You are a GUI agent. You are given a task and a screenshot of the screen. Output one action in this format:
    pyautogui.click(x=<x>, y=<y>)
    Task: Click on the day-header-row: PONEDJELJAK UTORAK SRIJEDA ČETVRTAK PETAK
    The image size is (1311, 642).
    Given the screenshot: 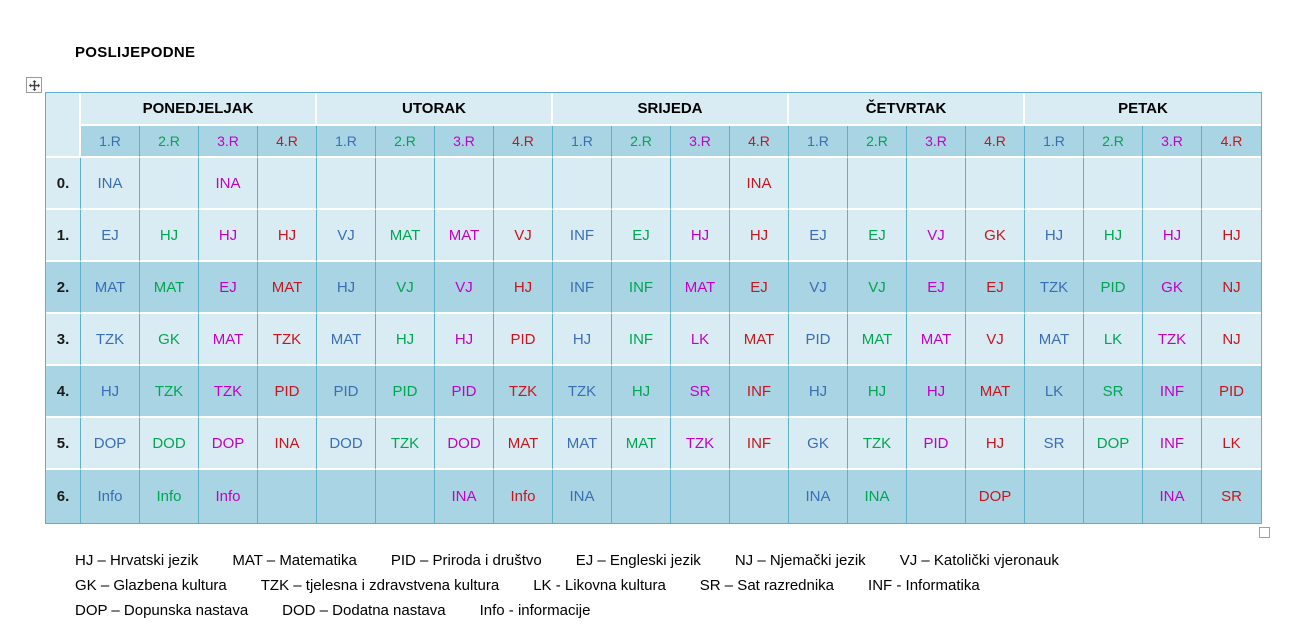 What is the action you would take?
    pyautogui.click(x=653, y=125)
    